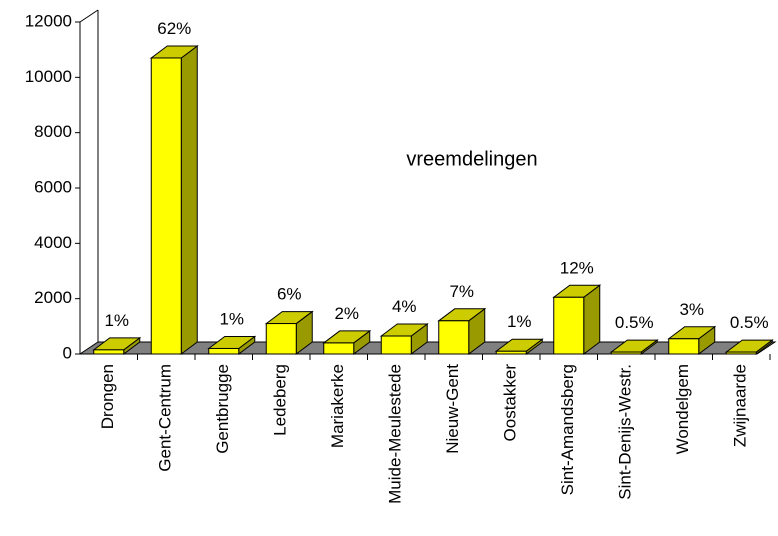 The image size is (778, 536). Describe the element at coordinates (510, 403) in the screenshot. I see `x-tick-label: Oostakker` at that location.